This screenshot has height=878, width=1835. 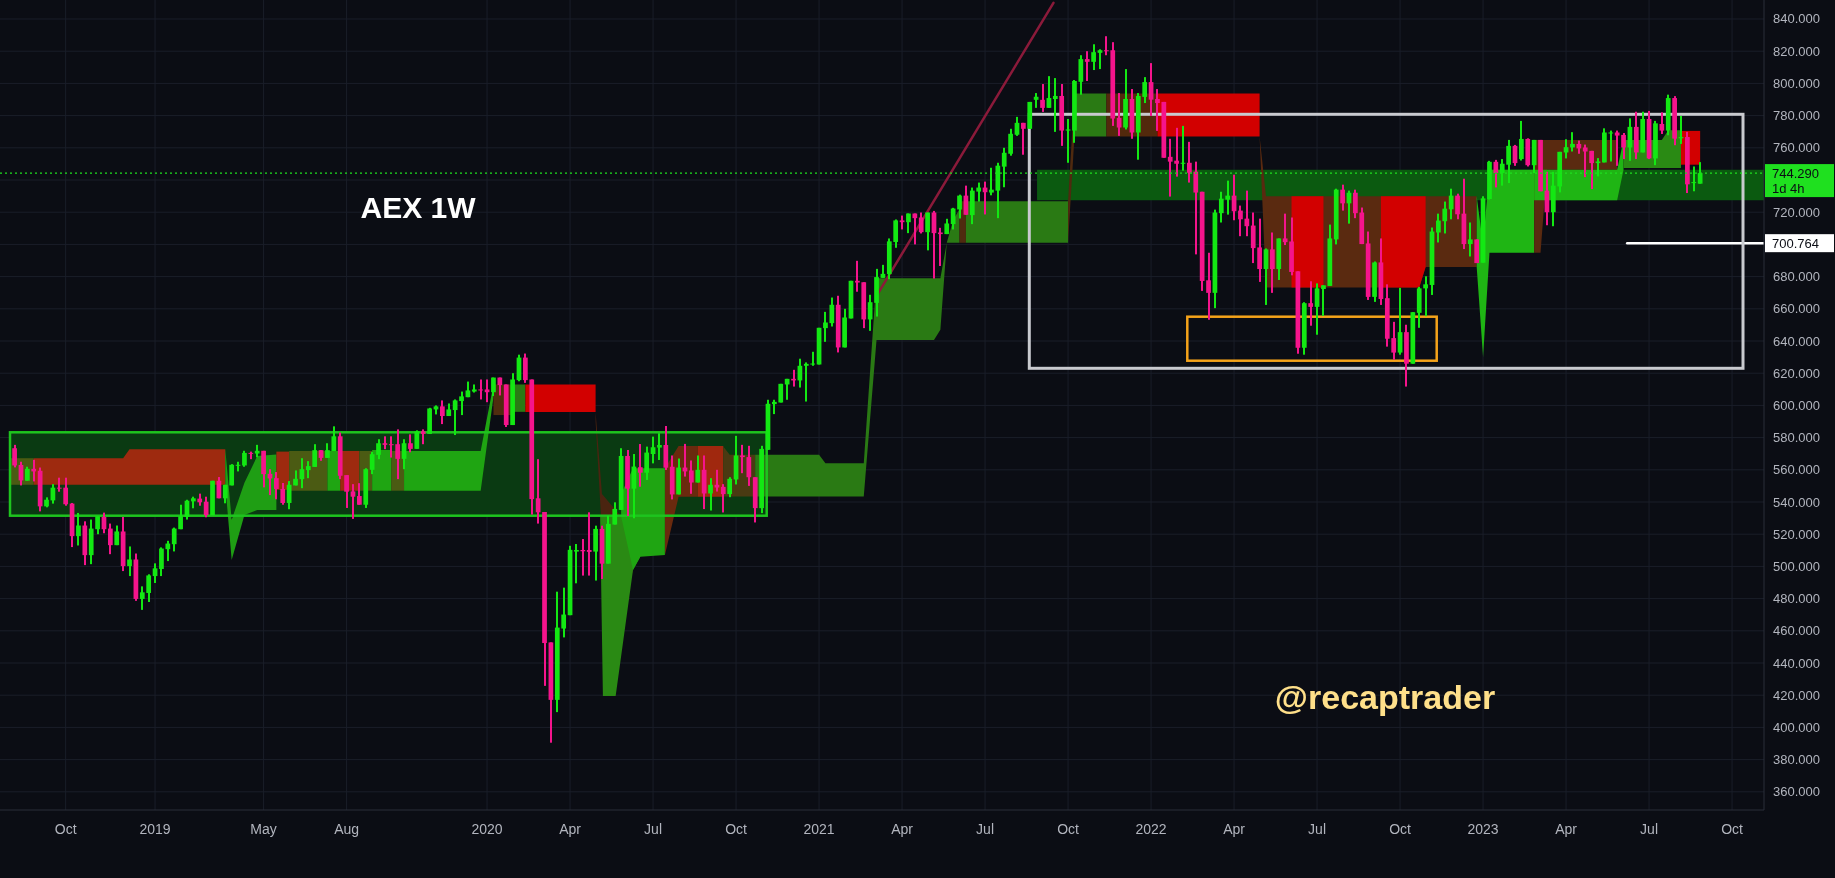 I want to click on y-tick-label: 480.000, so click(x=1796, y=599).